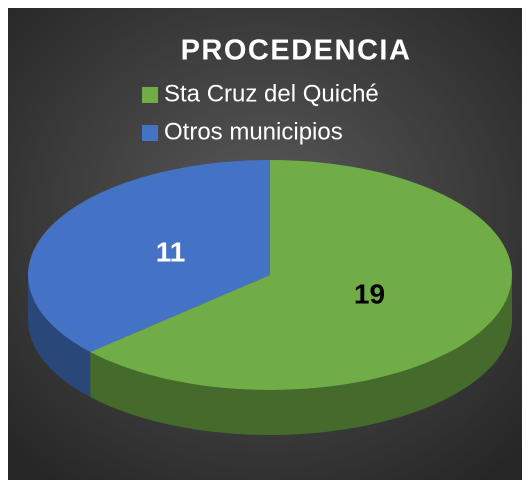 The height and width of the screenshot is (488, 530). What do you see at coordinates (369, 293) in the screenshot?
I see `data-label: 19` at bounding box center [369, 293].